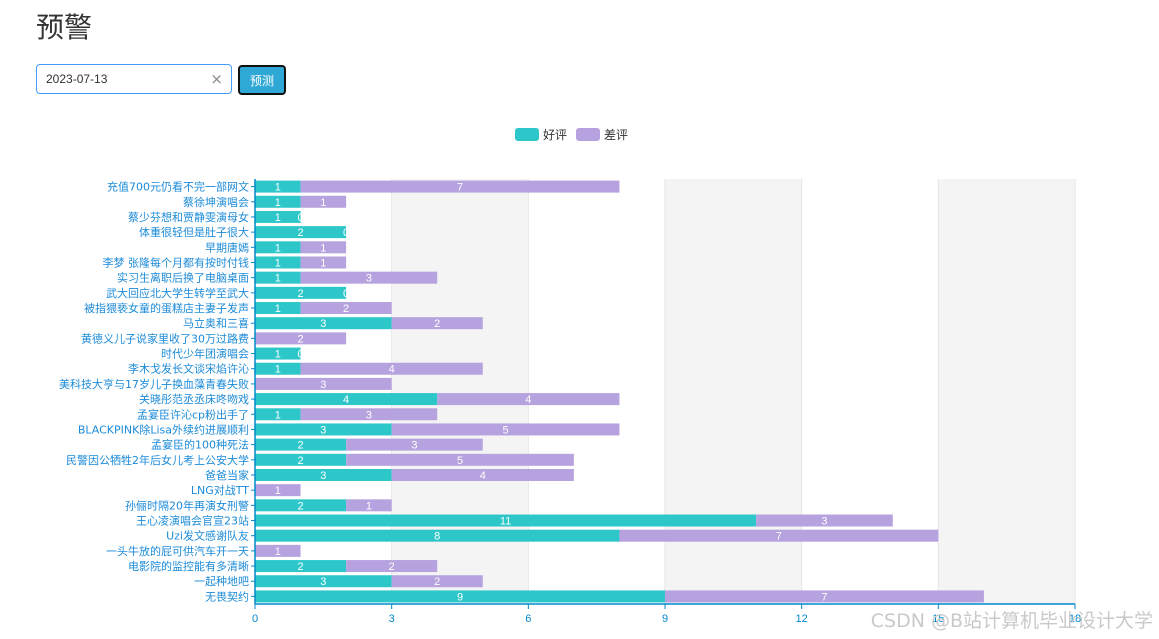 Image resolution: width=1159 pixels, height=639 pixels. What do you see at coordinates (188, 566) in the screenshot?
I see `category-label: 电影院的监控能有多清晰` at bounding box center [188, 566].